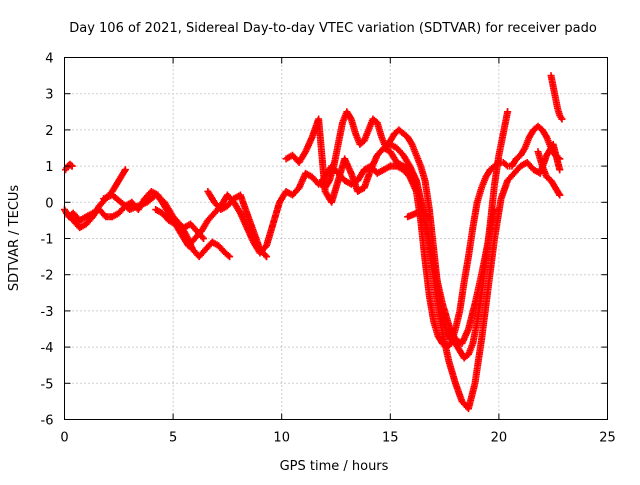  I want to click on y-tick-label: 3, so click(49, 95).